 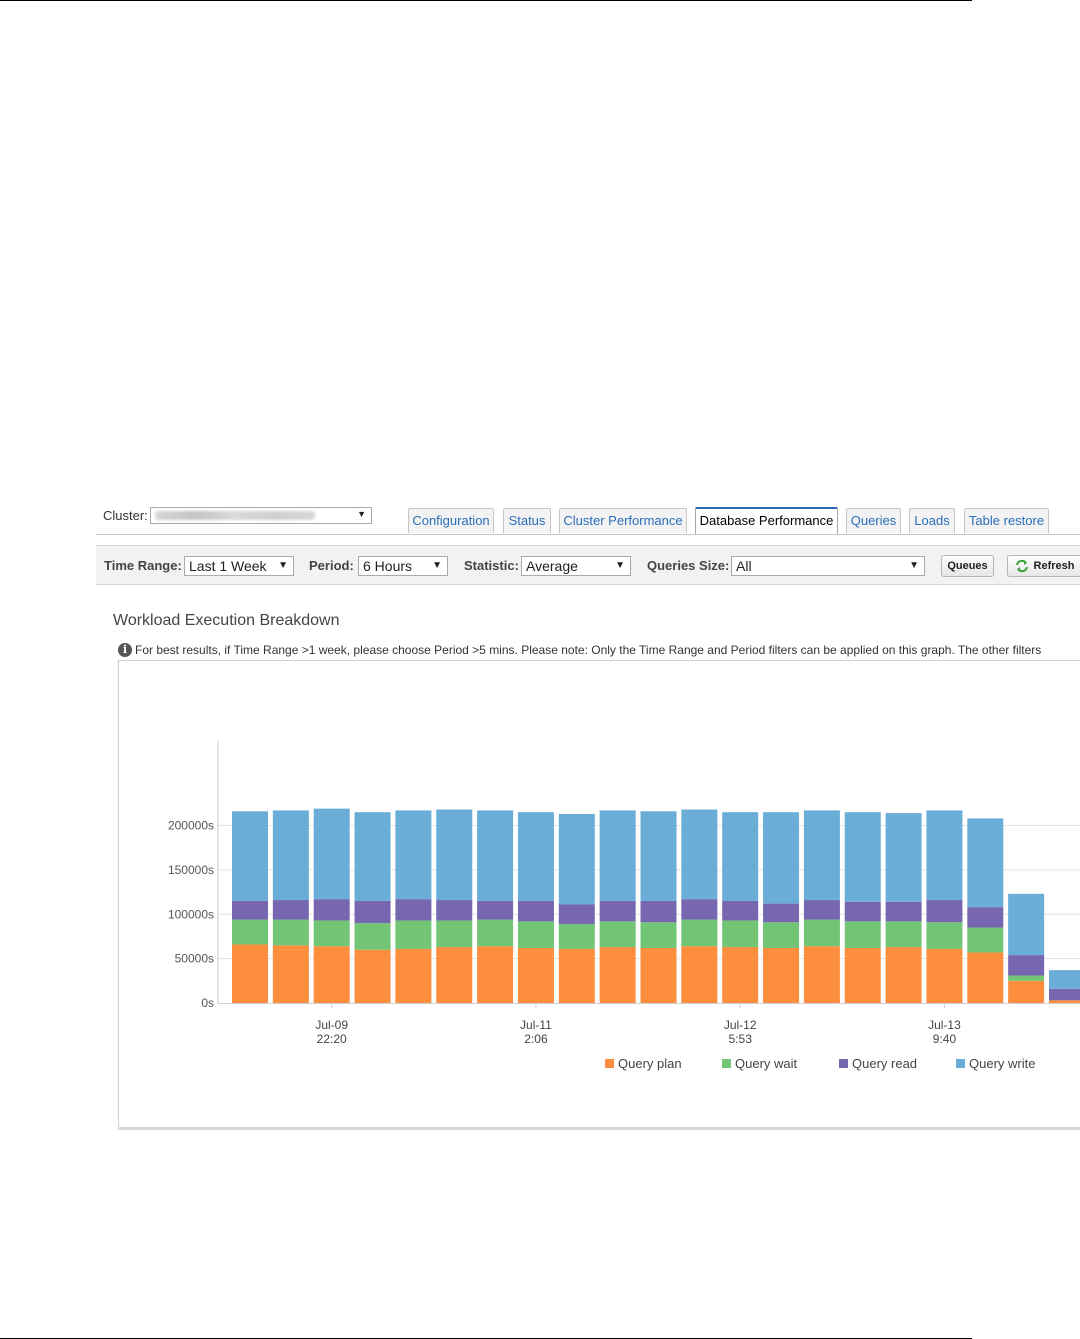 I want to click on y-tick-label: 200000s, so click(x=191, y=826).